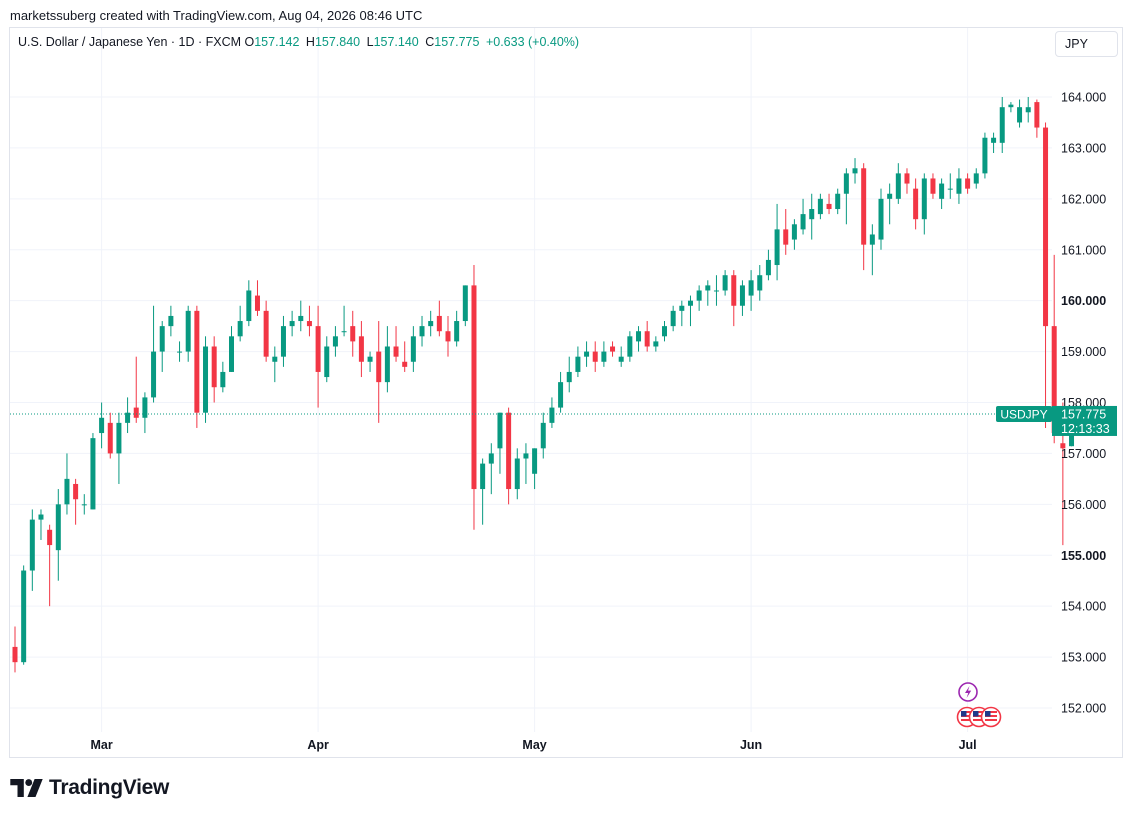 Image resolution: width=1133 pixels, height=818 pixels. I want to click on lightning-icon, so click(968, 692).